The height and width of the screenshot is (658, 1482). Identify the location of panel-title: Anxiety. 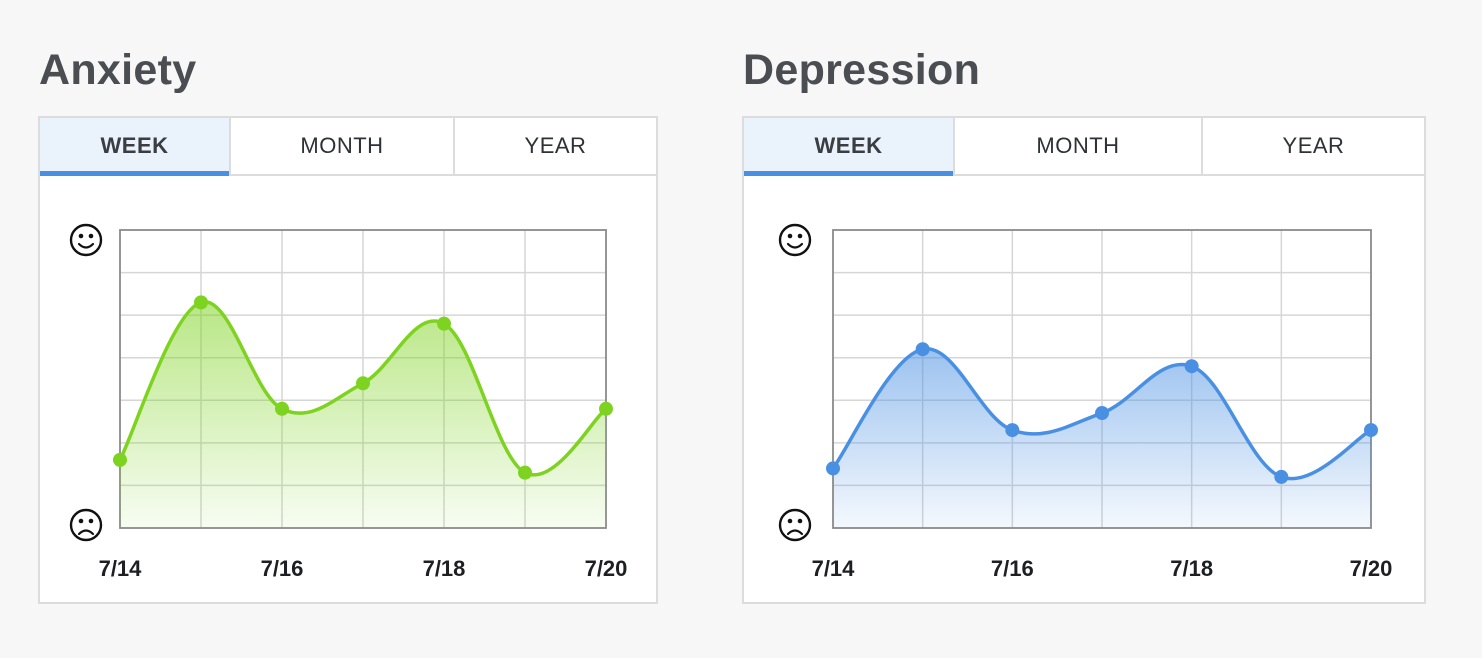
(118, 70).